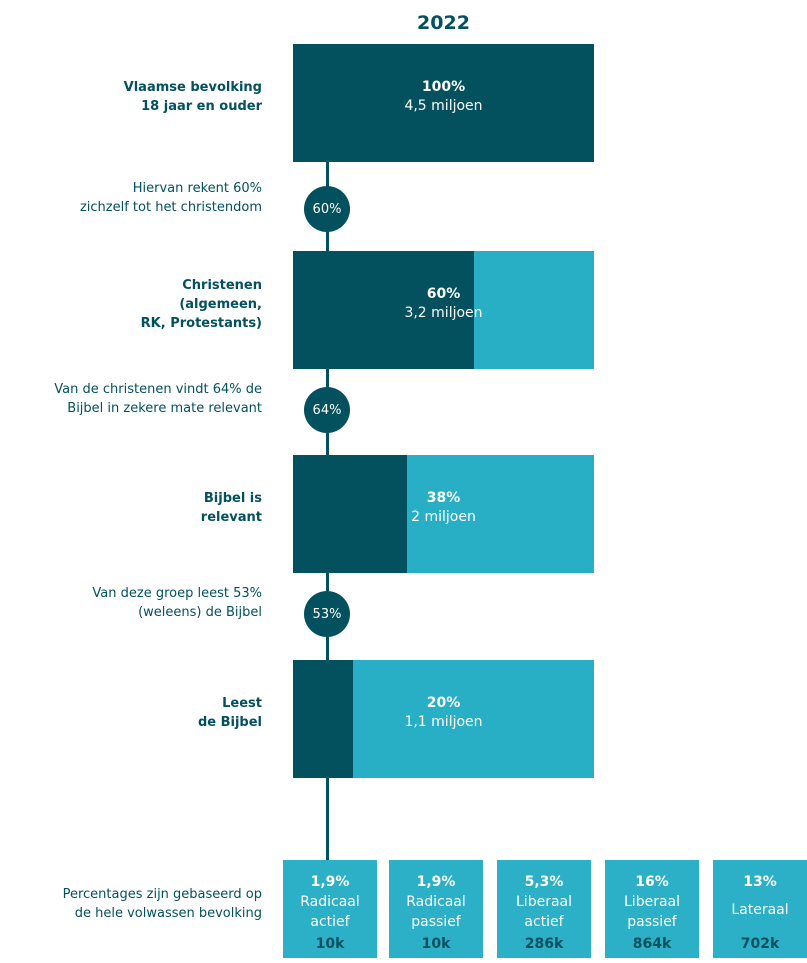 The image size is (807, 963). I want to click on footnote-line: de hele volwassen bevolking, so click(168, 913).